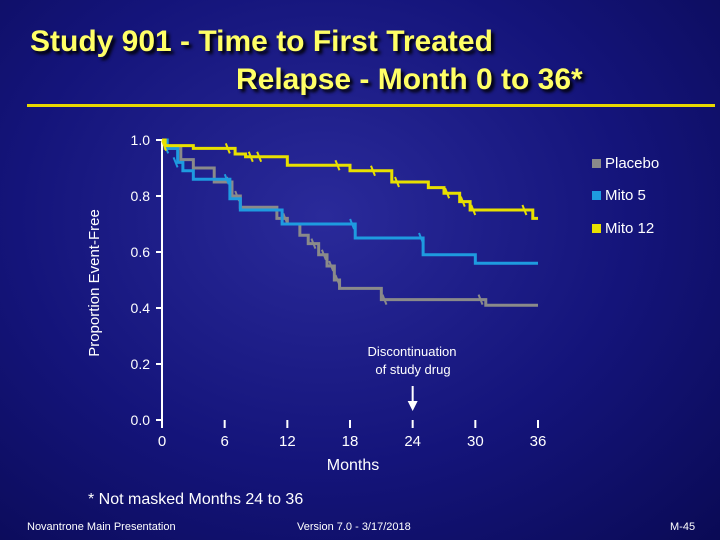  I want to click on title-underline, so click(371, 105).